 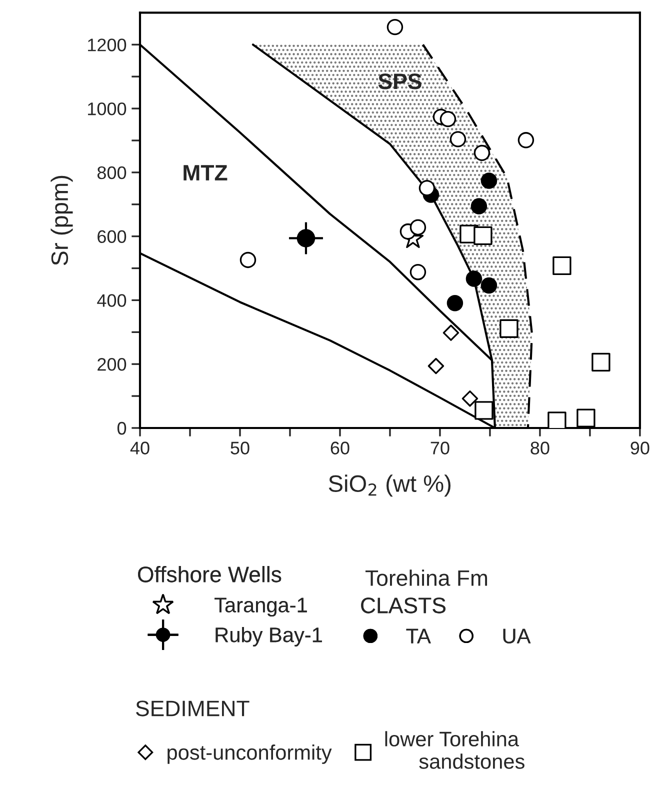 I want to click on x-tick-label: 70, so click(x=440, y=448).